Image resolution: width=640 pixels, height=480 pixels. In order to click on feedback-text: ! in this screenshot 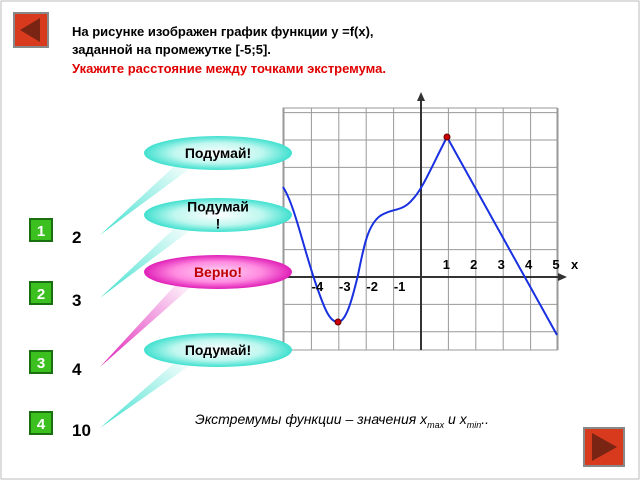, I will do `click(218, 224)`.